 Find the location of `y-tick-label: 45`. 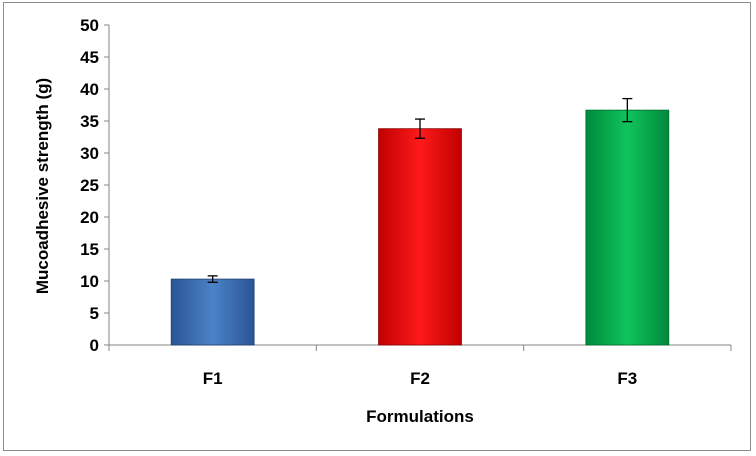

y-tick-label: 45 is located at coordinates (89, 57).